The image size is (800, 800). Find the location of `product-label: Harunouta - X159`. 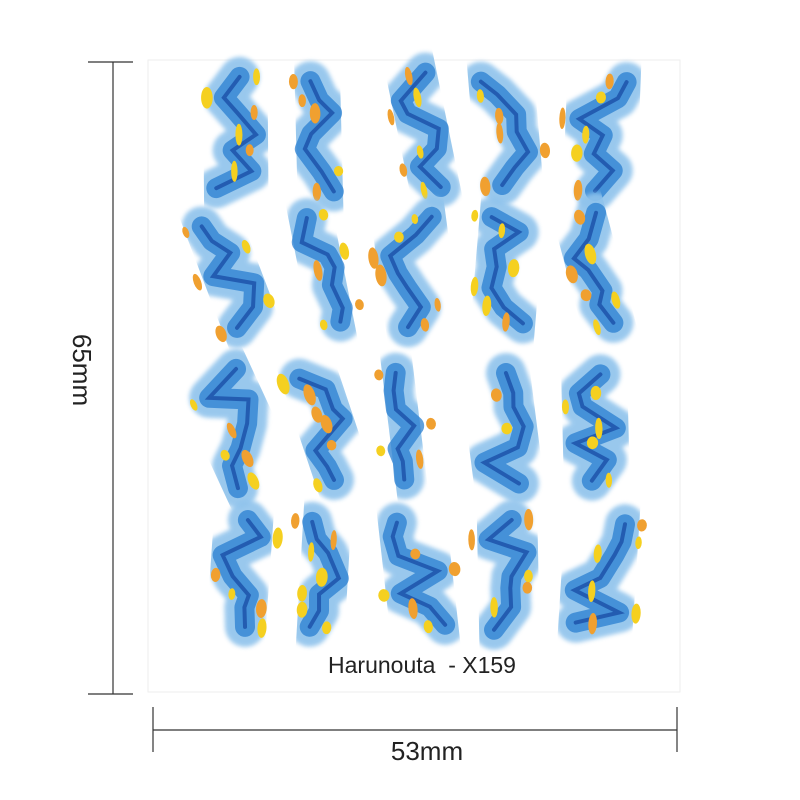

product-label: Harunouta - X159 is located at coordinates (422, 665).